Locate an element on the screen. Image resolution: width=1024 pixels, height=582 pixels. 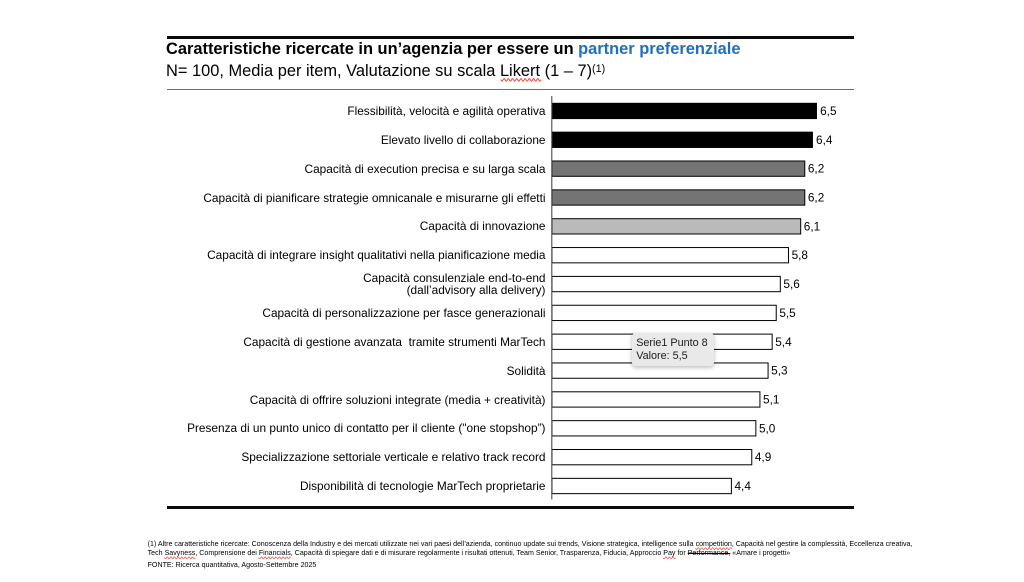
svg-text: 4,9 is located at coordinates (763, 457).